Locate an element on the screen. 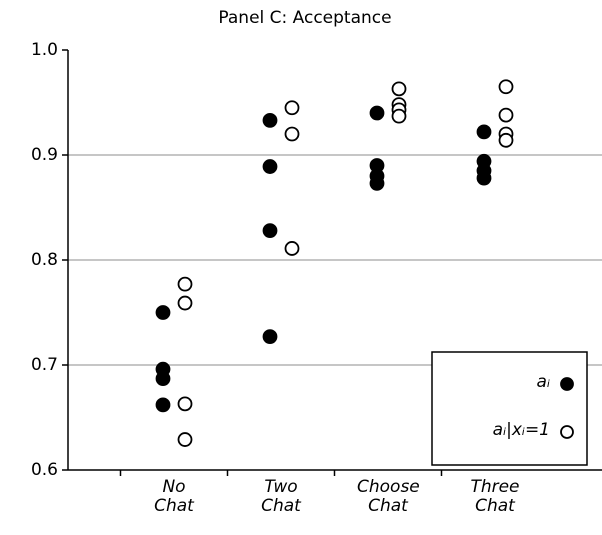 This screenshot has width=602, height=535. chart-title: Panel C: Acceptance is located at coordinates (304, 18).